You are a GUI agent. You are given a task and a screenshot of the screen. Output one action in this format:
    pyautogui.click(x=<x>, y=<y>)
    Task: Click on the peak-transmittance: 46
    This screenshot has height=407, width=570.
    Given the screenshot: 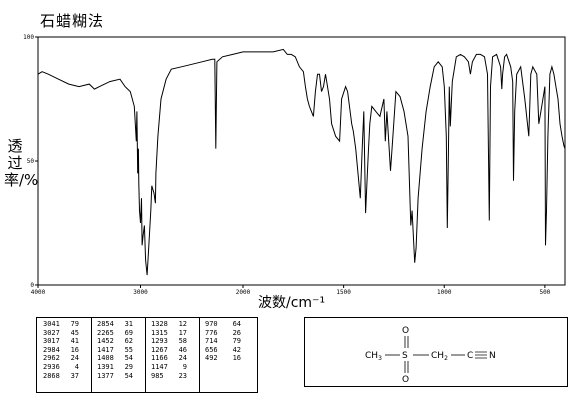 What is the action you would take?
    pyautogui.click(x=182, y=349)
    